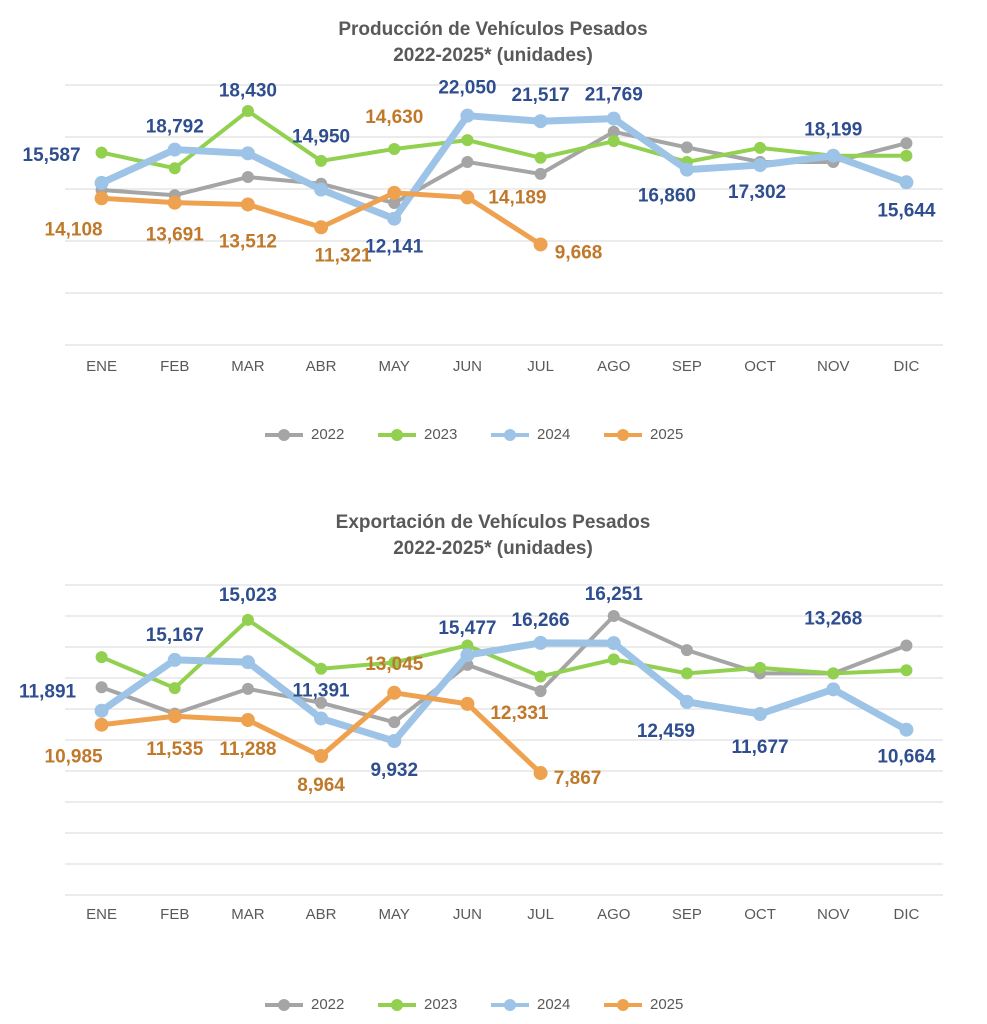 This screenshot has height=1024, width=987. What do you see at coordinates (394, 117) in the screenshot?
I see `value-label: 14,630` at bounding box center [394, 117].